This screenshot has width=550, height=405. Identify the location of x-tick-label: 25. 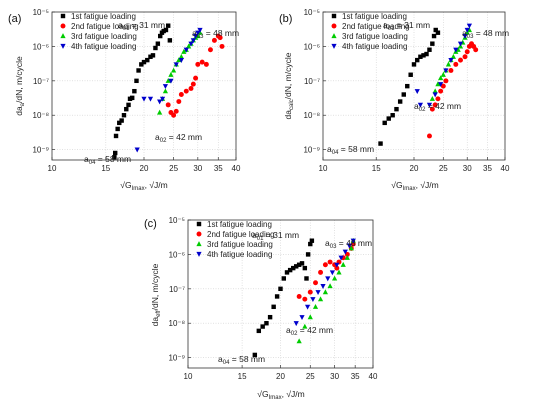
(443, 168).